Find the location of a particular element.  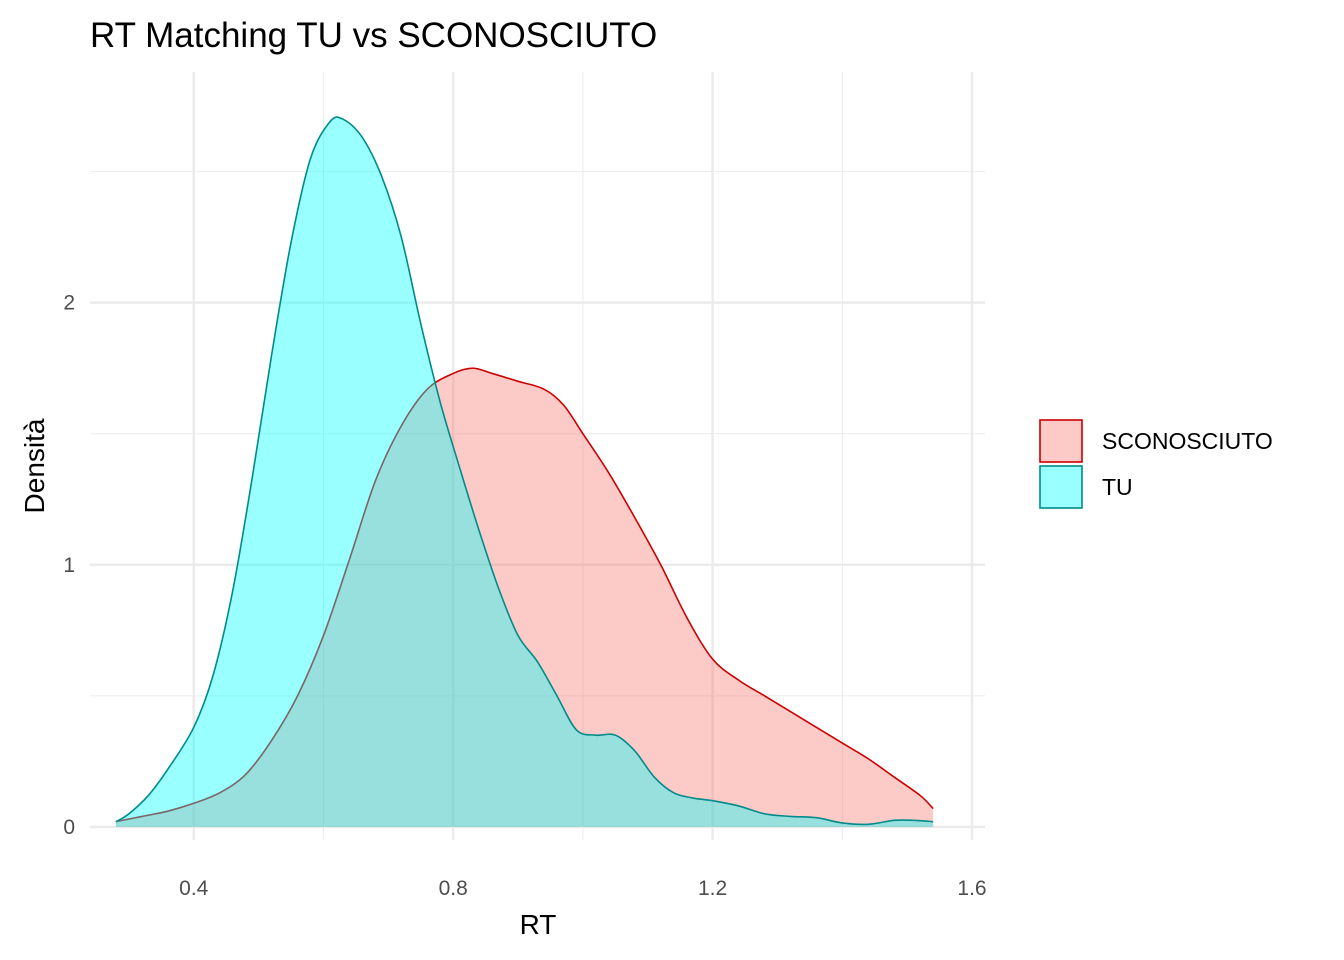

legend-item-sconosciuto: SCONOSCIUTO is located at coordinates (1156, 441).